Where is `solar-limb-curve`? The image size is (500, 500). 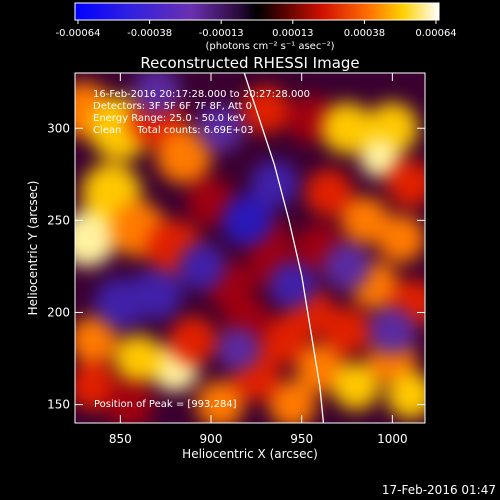
solar-limb-curve is located at coordinates (284, 248).